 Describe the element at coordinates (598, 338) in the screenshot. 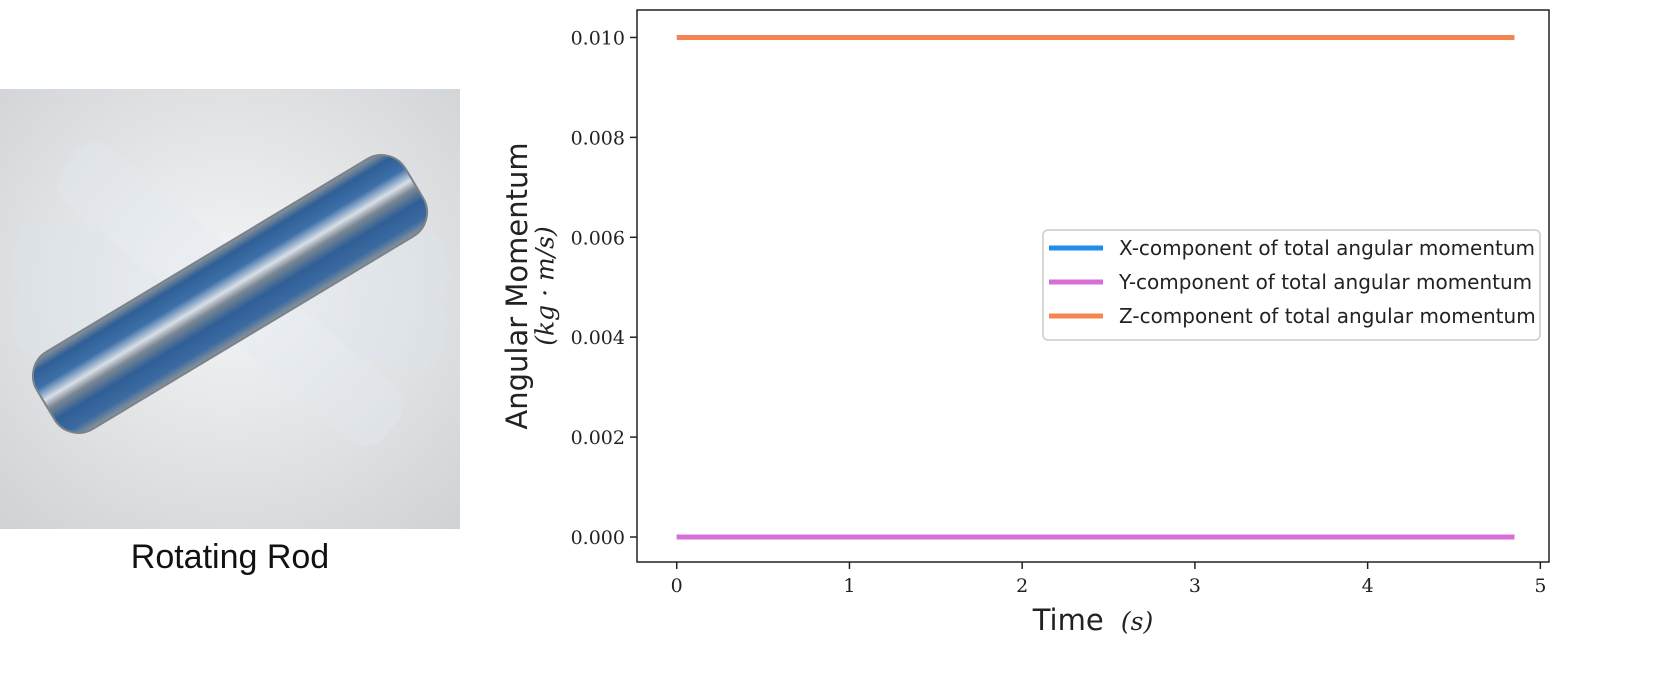

I see `y-tick-label: 0.004` at that location.